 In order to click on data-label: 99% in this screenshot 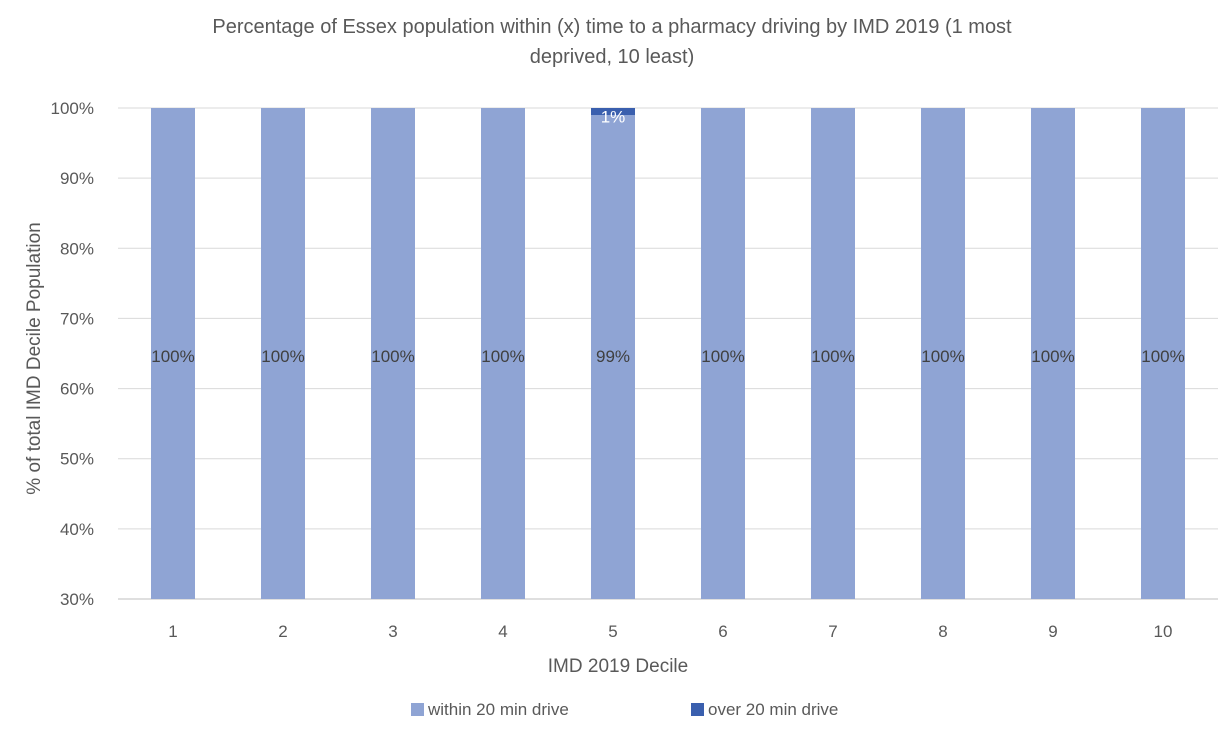, I will do `click(613, 356)`.